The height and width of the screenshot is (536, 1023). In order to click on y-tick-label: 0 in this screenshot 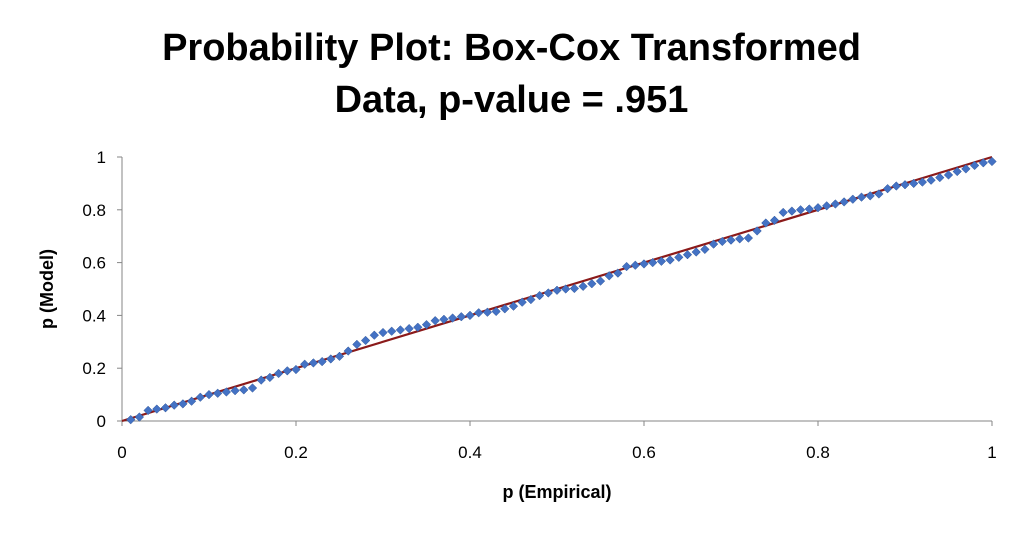, I will do `click(101, 421)`.